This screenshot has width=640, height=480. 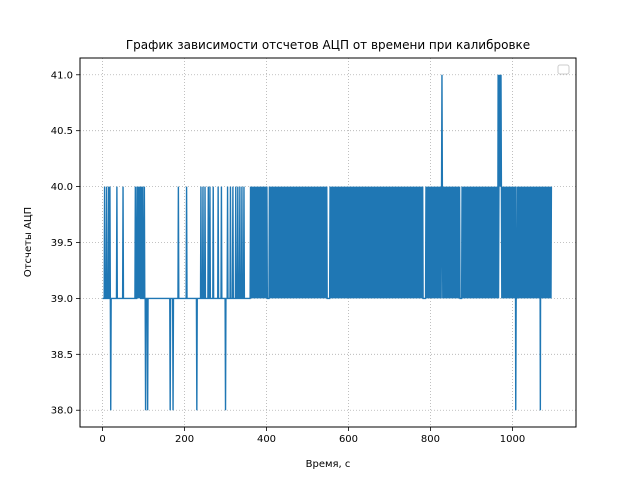 I want to click on y-tick-label: 39.0, so click(x=62, y=299).